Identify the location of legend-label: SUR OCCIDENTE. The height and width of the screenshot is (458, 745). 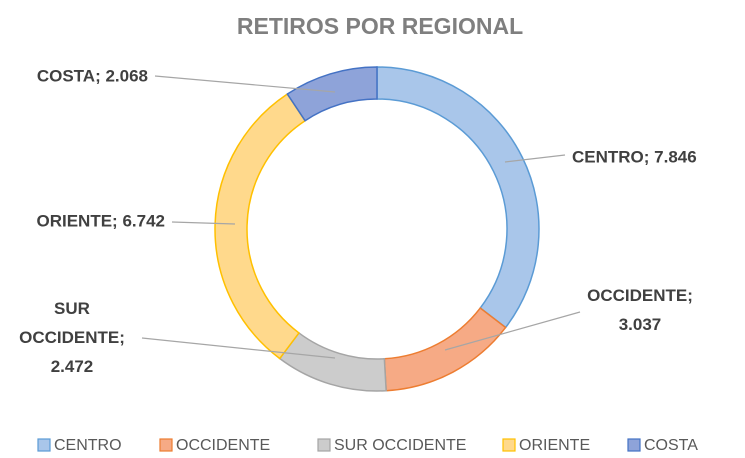
(400, 445).